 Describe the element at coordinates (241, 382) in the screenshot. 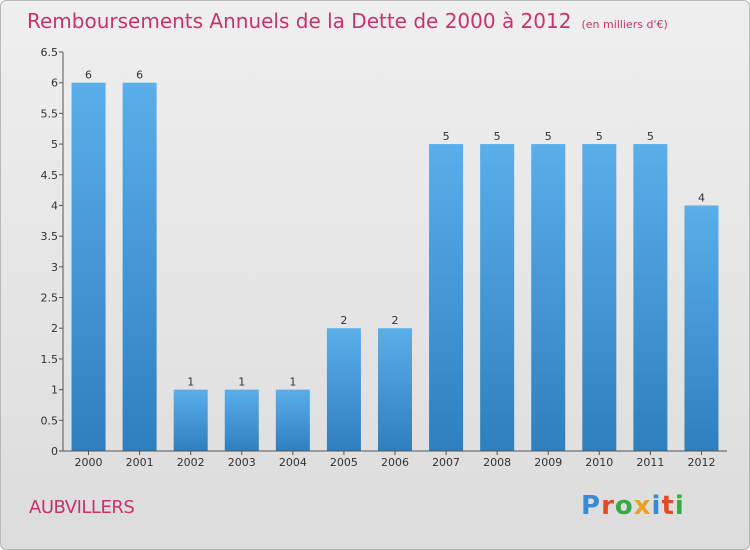

I see `data-label-2003: 1` at that location.